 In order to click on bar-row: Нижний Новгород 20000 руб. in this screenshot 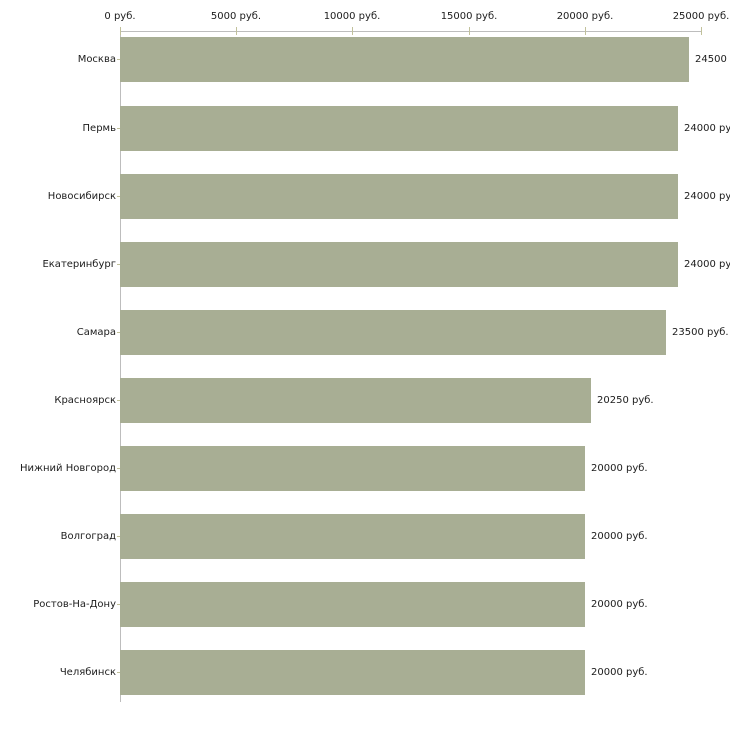, I will do `click(365, 468)`.